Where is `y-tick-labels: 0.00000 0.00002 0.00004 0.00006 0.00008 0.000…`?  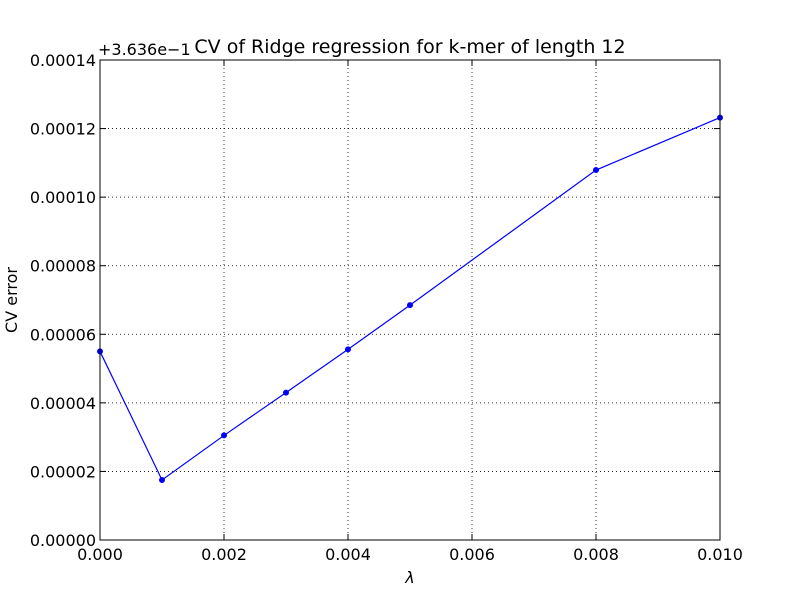
y-tick-labels: 0.00000 0.00002 0.00004 0.00006 0.00008 0.000… is located at coordinates (63, 300).